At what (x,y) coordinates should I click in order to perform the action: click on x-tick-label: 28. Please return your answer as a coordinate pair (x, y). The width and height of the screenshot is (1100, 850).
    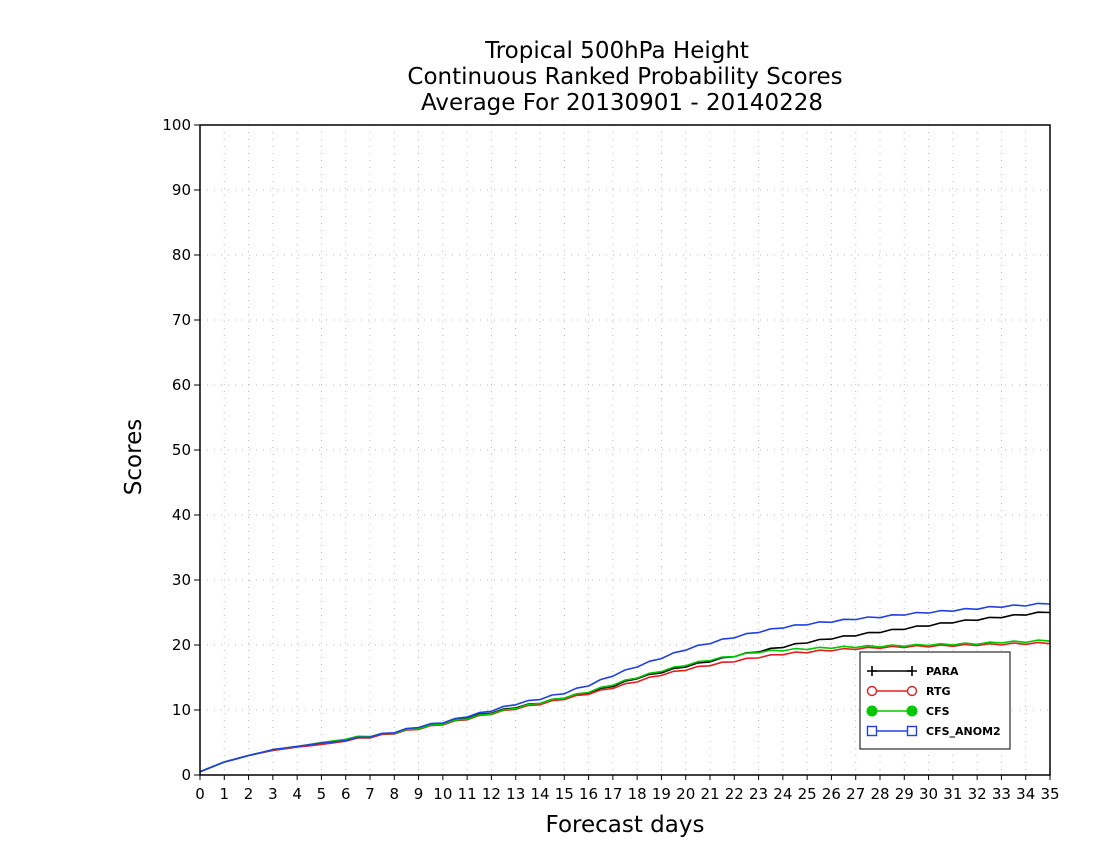
    Looking at the image, I should click on (879, 794).